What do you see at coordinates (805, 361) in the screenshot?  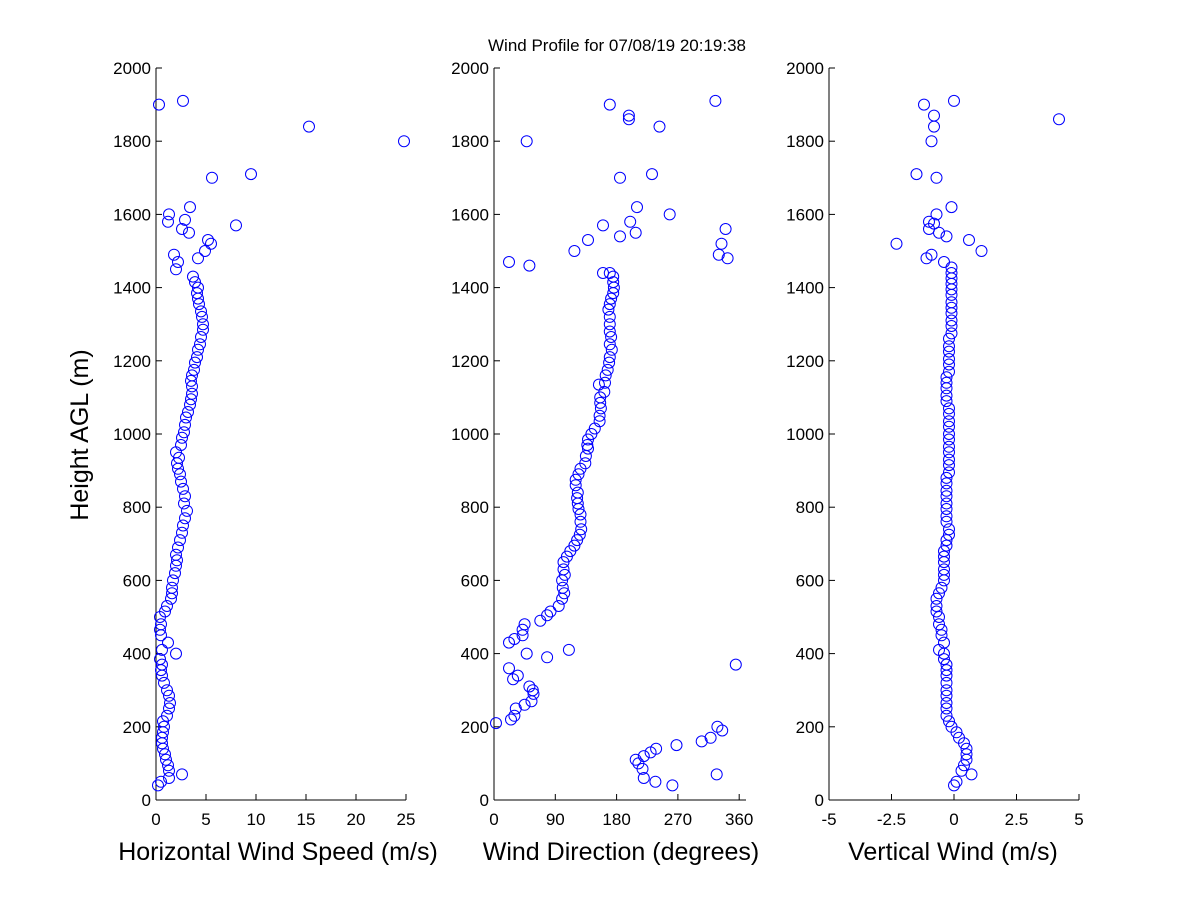 I see `y-tick-label: 1200` at bounding box center [805, 361].